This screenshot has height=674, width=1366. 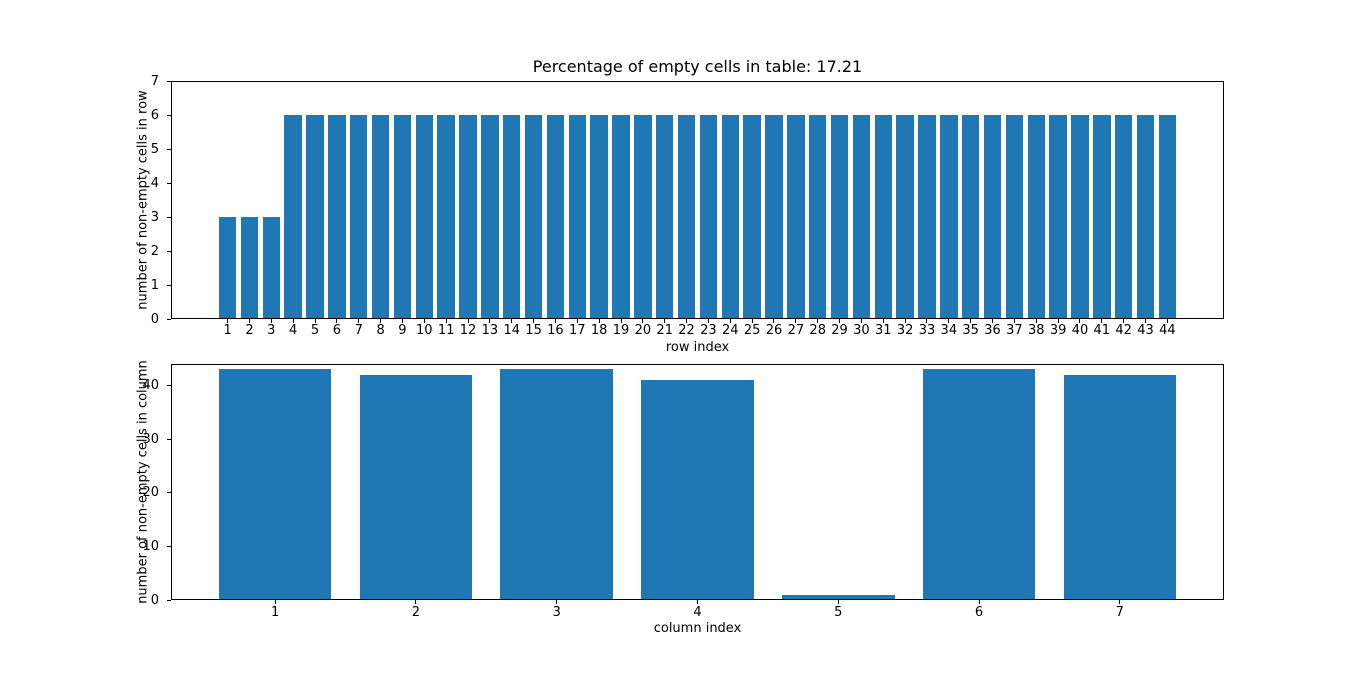 What do you see at coordinates (315, 330) in the screenshot?
I see `x-tick-label: 5` at bounding box center [315, 330].